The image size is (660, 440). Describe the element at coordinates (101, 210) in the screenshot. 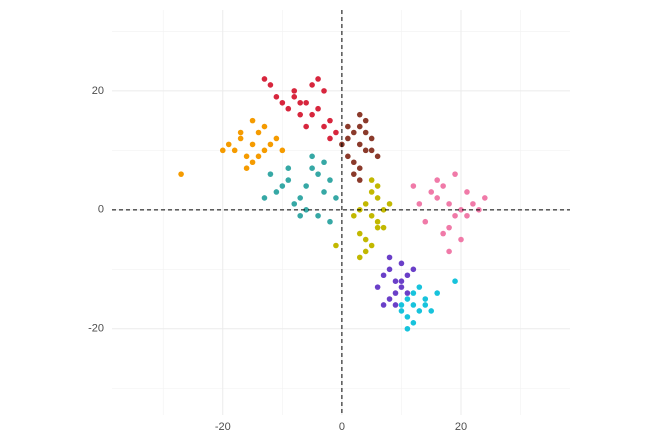

I see `y-tick-label: 0` at that location.